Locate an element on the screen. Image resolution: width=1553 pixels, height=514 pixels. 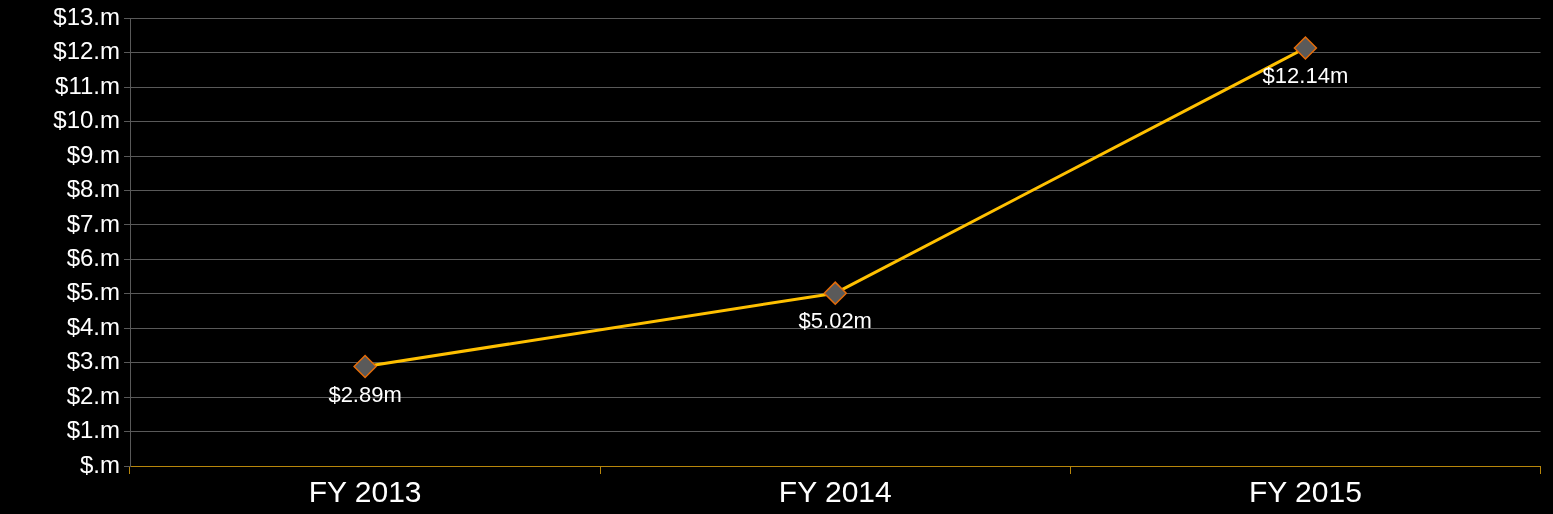
y-tick-label: $12.m is located at coordinates (86, 51).